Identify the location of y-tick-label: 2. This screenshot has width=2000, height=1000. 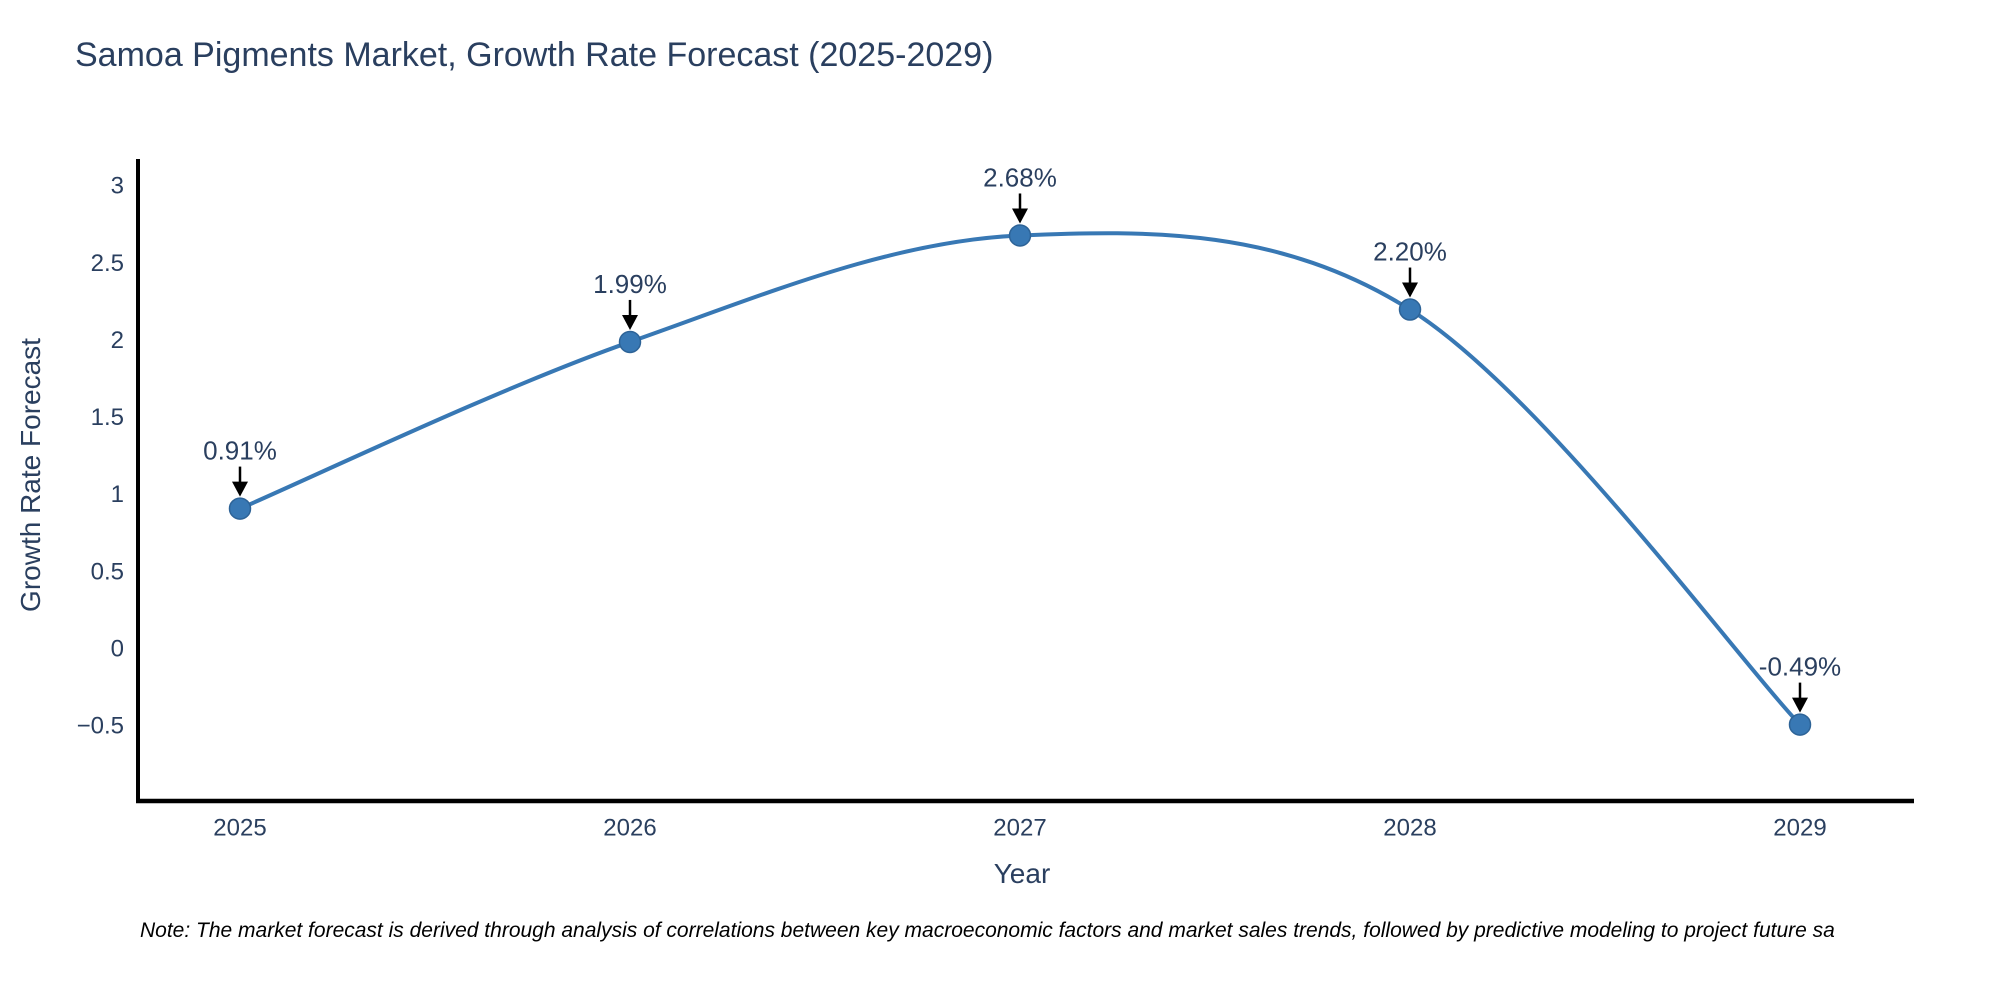
(117, 340).